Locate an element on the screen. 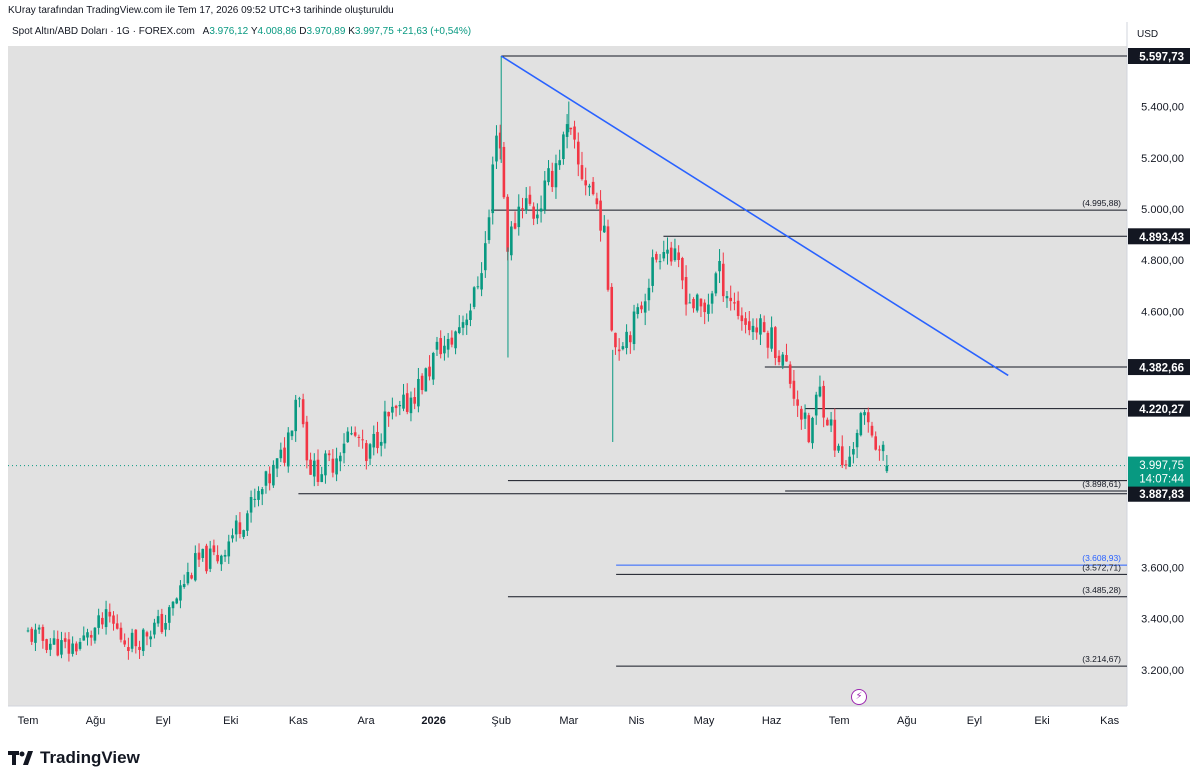 The width and height of the screenshot is (1200, 782). price-axis-label: 4.382,66 is located at coordinates (1161, 369).